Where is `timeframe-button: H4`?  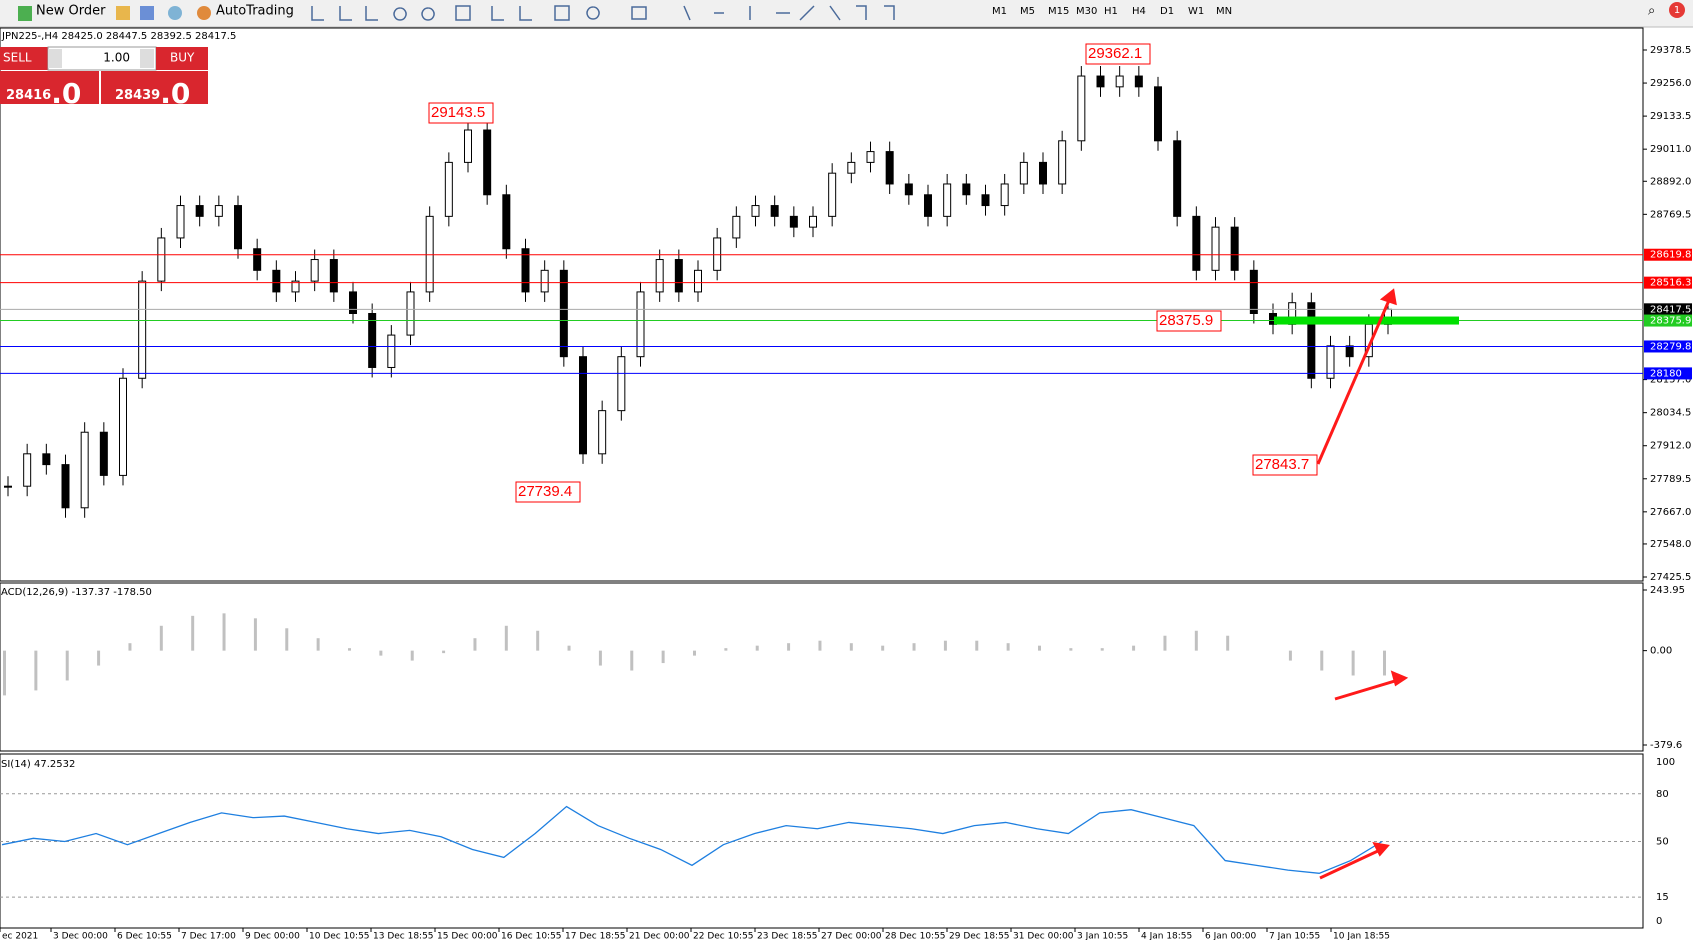 timeframe-button: H4 is located at coordinates (1139, 11).